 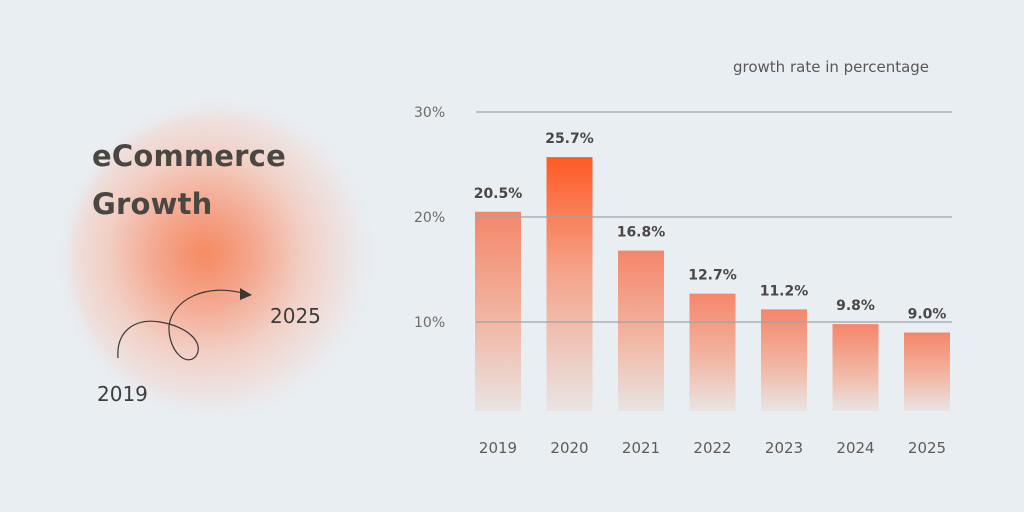 I want to click on start-year-label: 2019, so click(x=122, y=394).